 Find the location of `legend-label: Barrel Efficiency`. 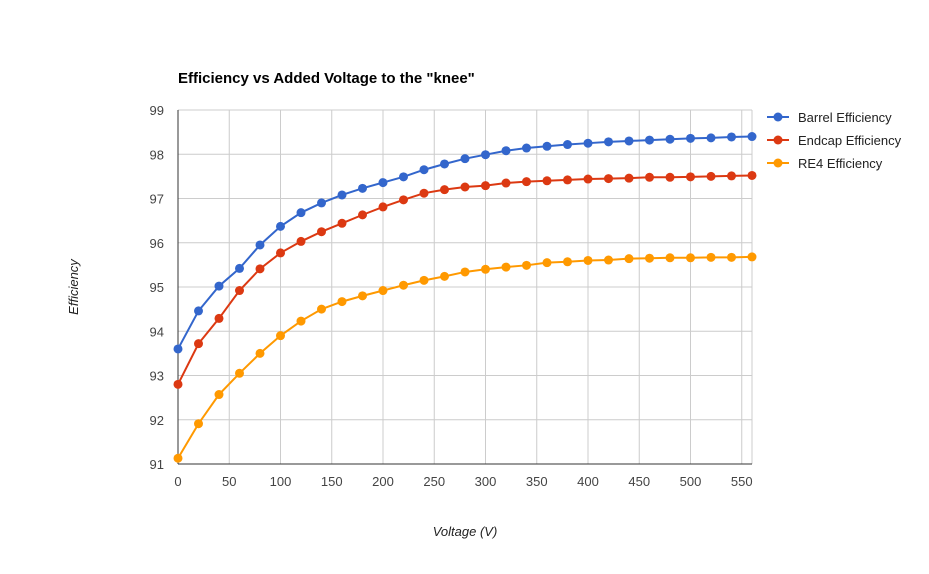

legend-label: Barrel Efficiency is located at coordinates (845, 117).